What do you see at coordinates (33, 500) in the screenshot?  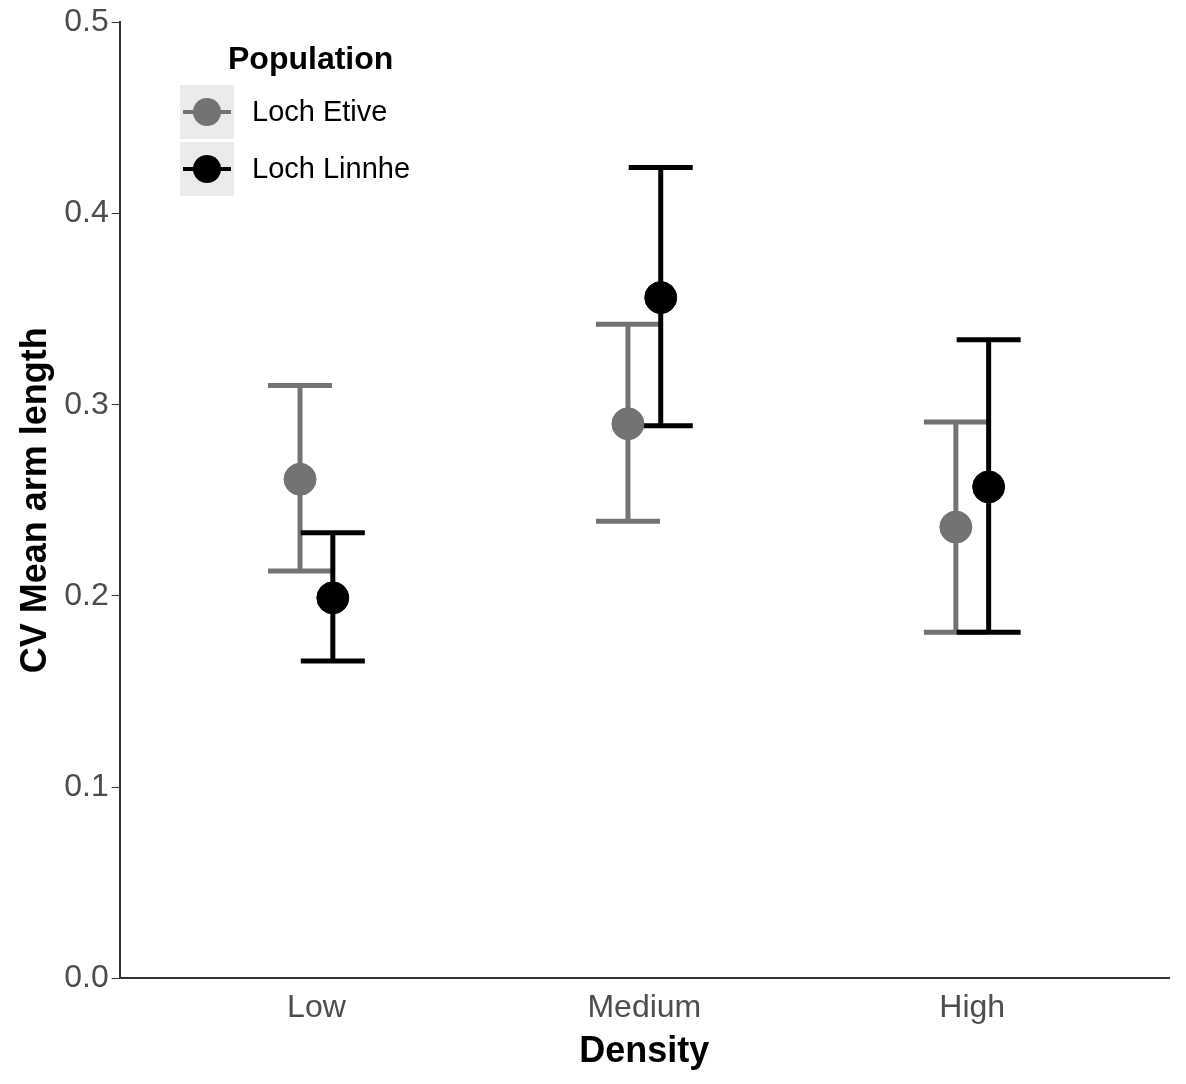 I see `y-axis-title: CV Mean arm length` at bounding box center [33, 500].